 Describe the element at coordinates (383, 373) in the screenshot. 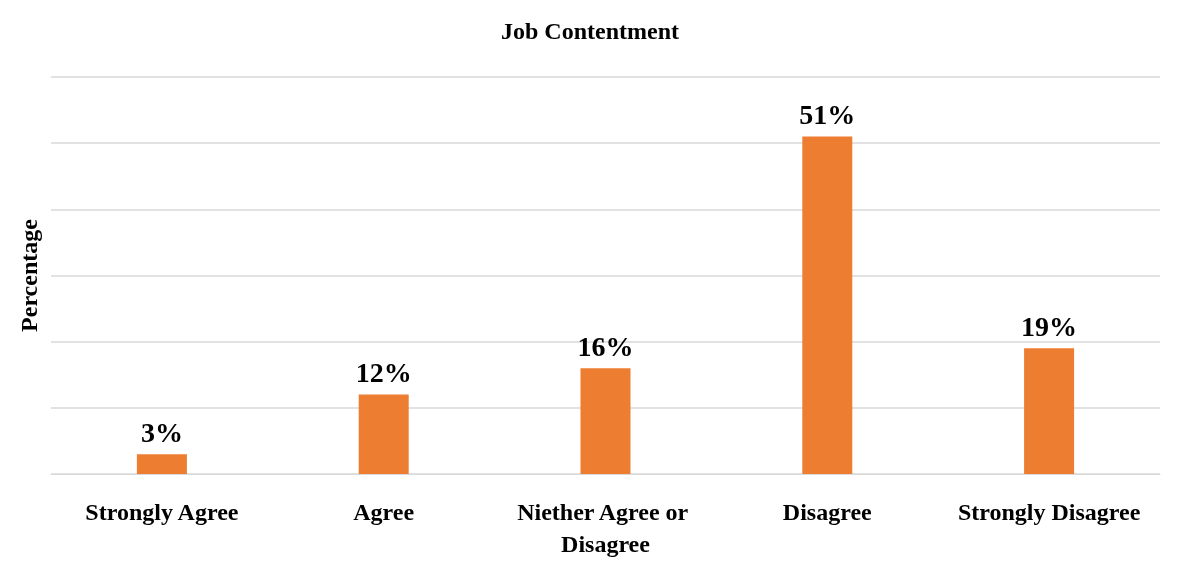

I see `data-label: 12%` at that location.